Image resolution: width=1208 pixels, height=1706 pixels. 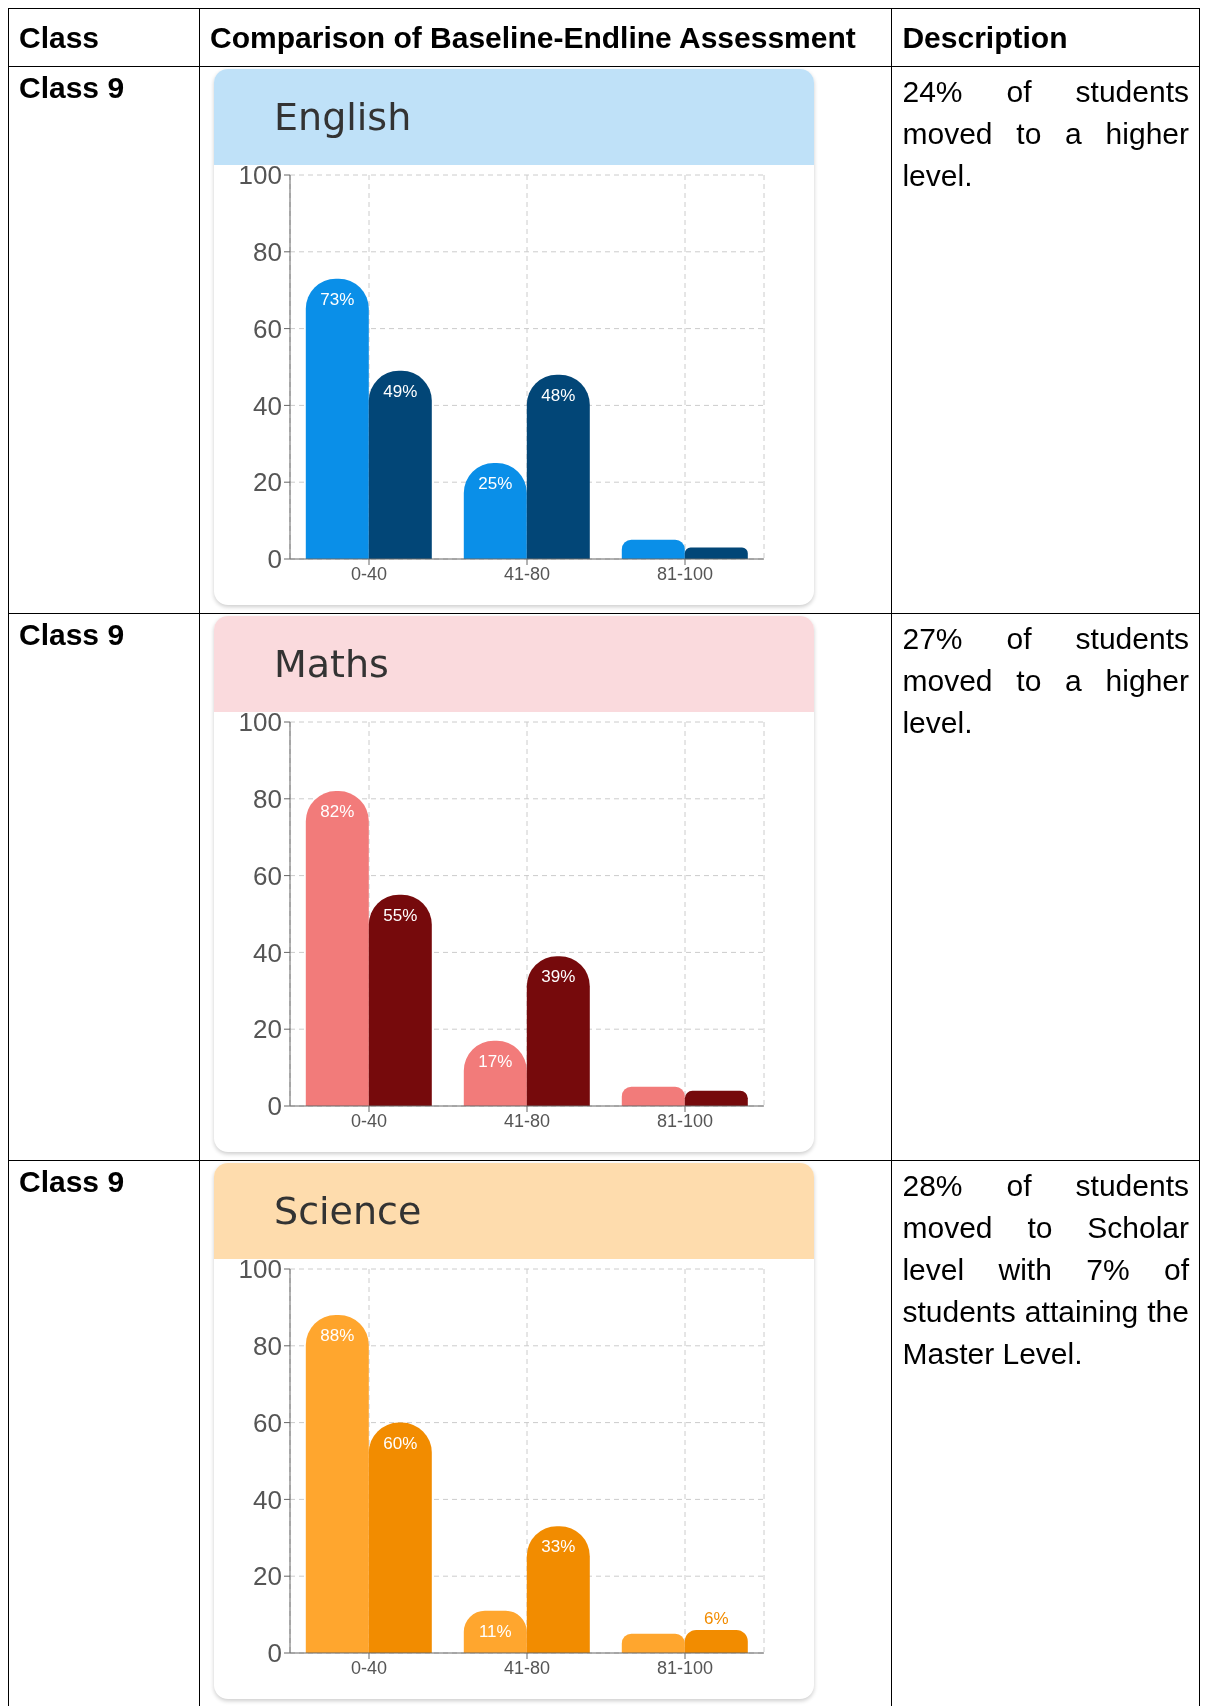 What do you see at coordinates (1045, 887) in the screenshot?
I see `text: 27% of students moved to a higher level.` at bounding box center [1045, 887].